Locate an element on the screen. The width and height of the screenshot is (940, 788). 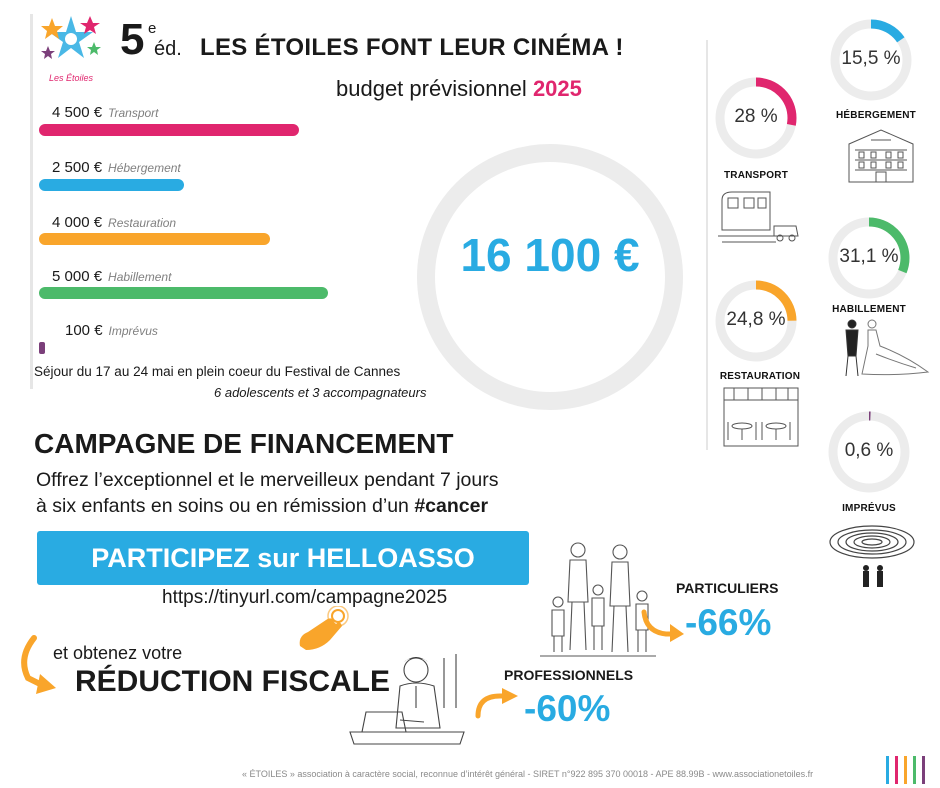
page-title: LES ÉTOILES FONT LEUR CINÉMA ! is located at coordinates (412, 47).